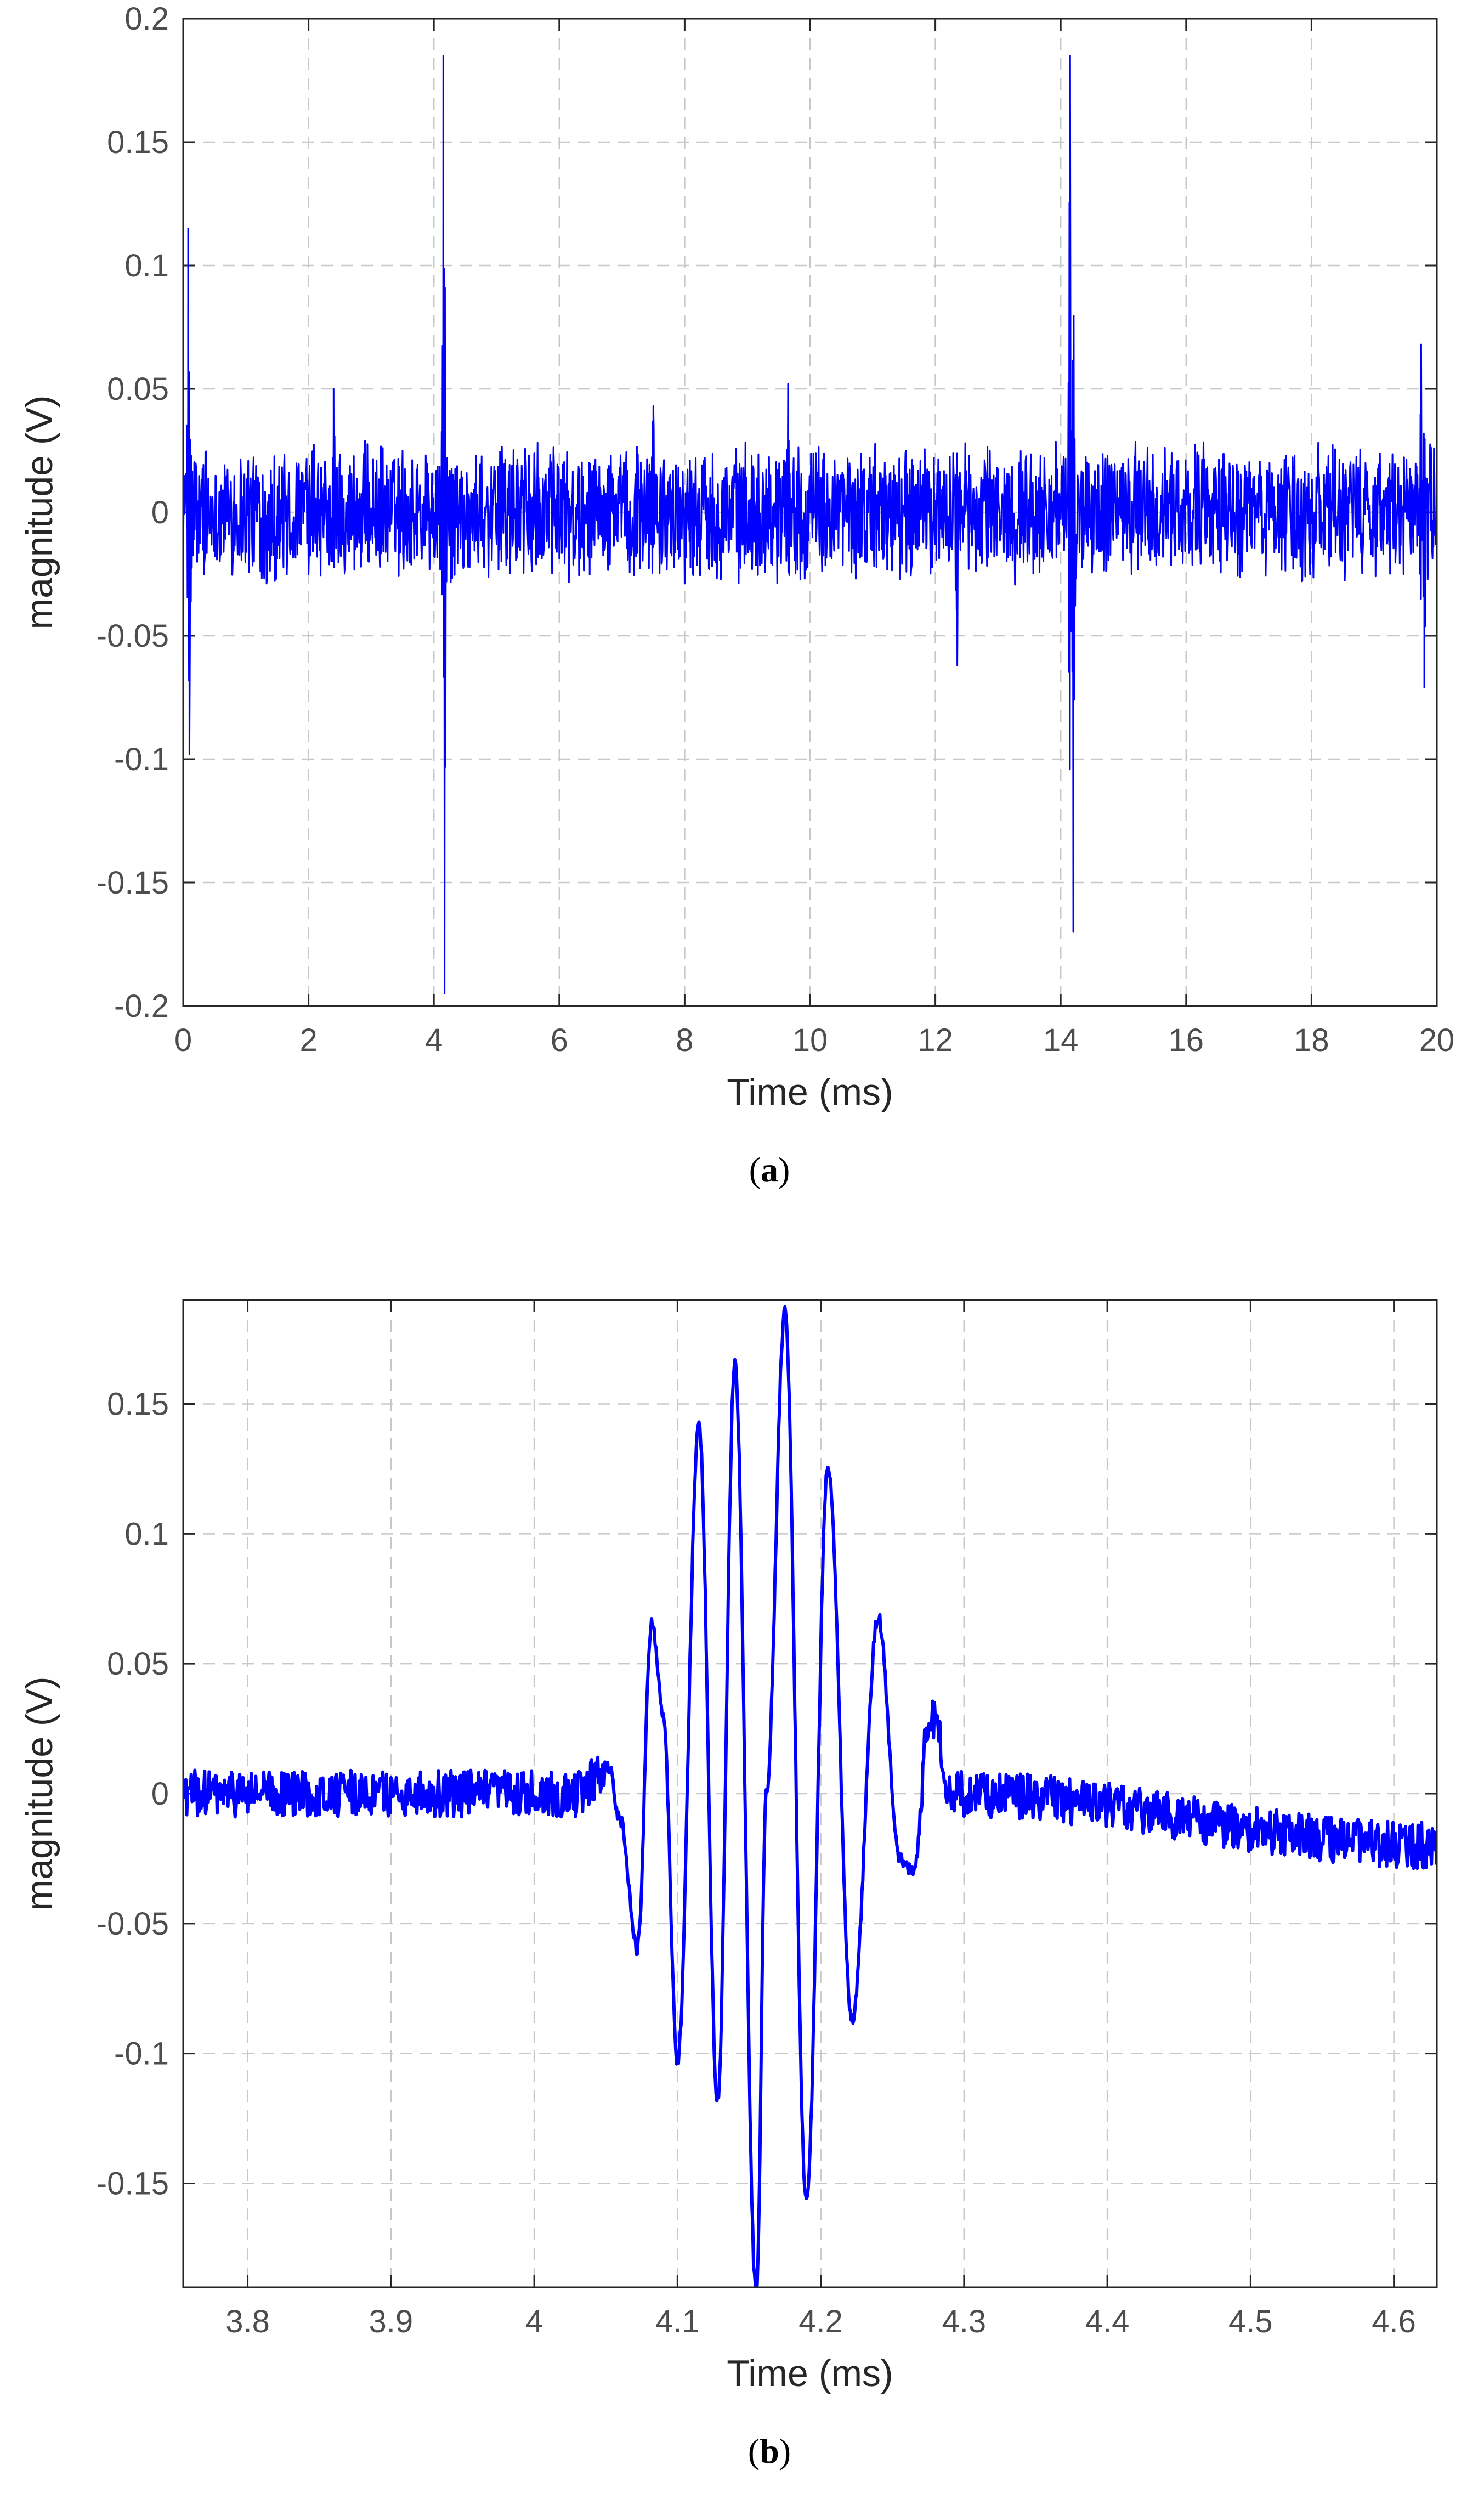 The width and height of the screenshot is (1484, 2510). What do you see at coordinates (1061, 1040) in the screenshot?
I see `x-tick-label: 14` at bounding box center [1061, 1040].